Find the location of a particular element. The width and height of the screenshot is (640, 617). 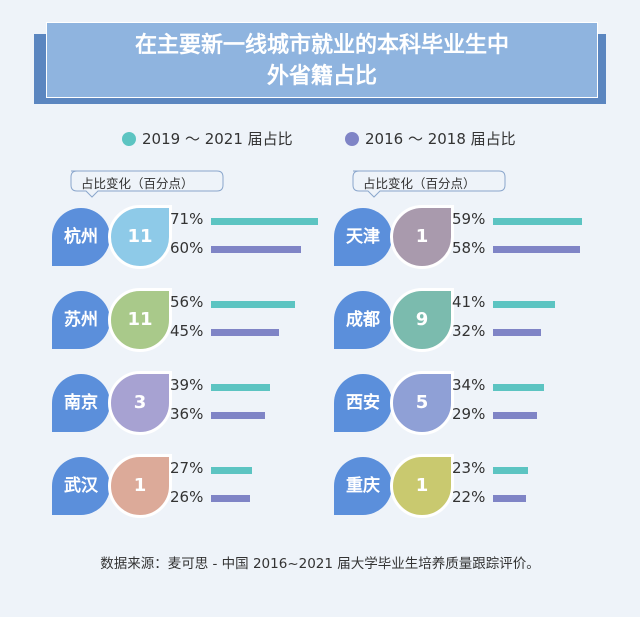

legend-item-2019-2021: 2019 ～ 2021 届占比 is located at coordinates (207, 138).